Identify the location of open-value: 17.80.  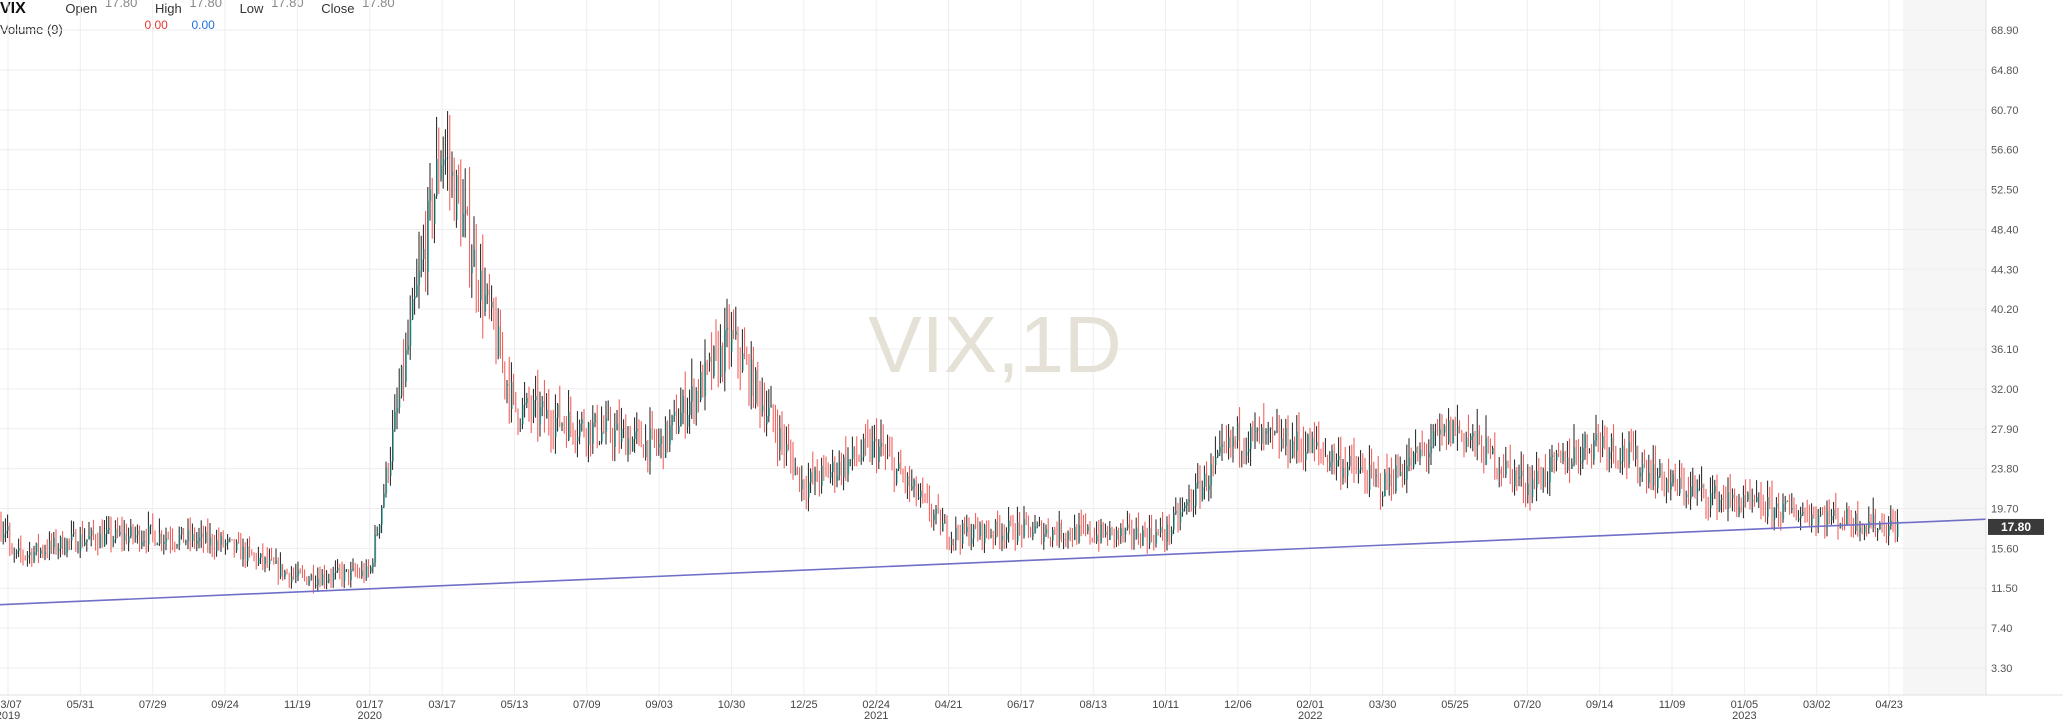
(121, 5).